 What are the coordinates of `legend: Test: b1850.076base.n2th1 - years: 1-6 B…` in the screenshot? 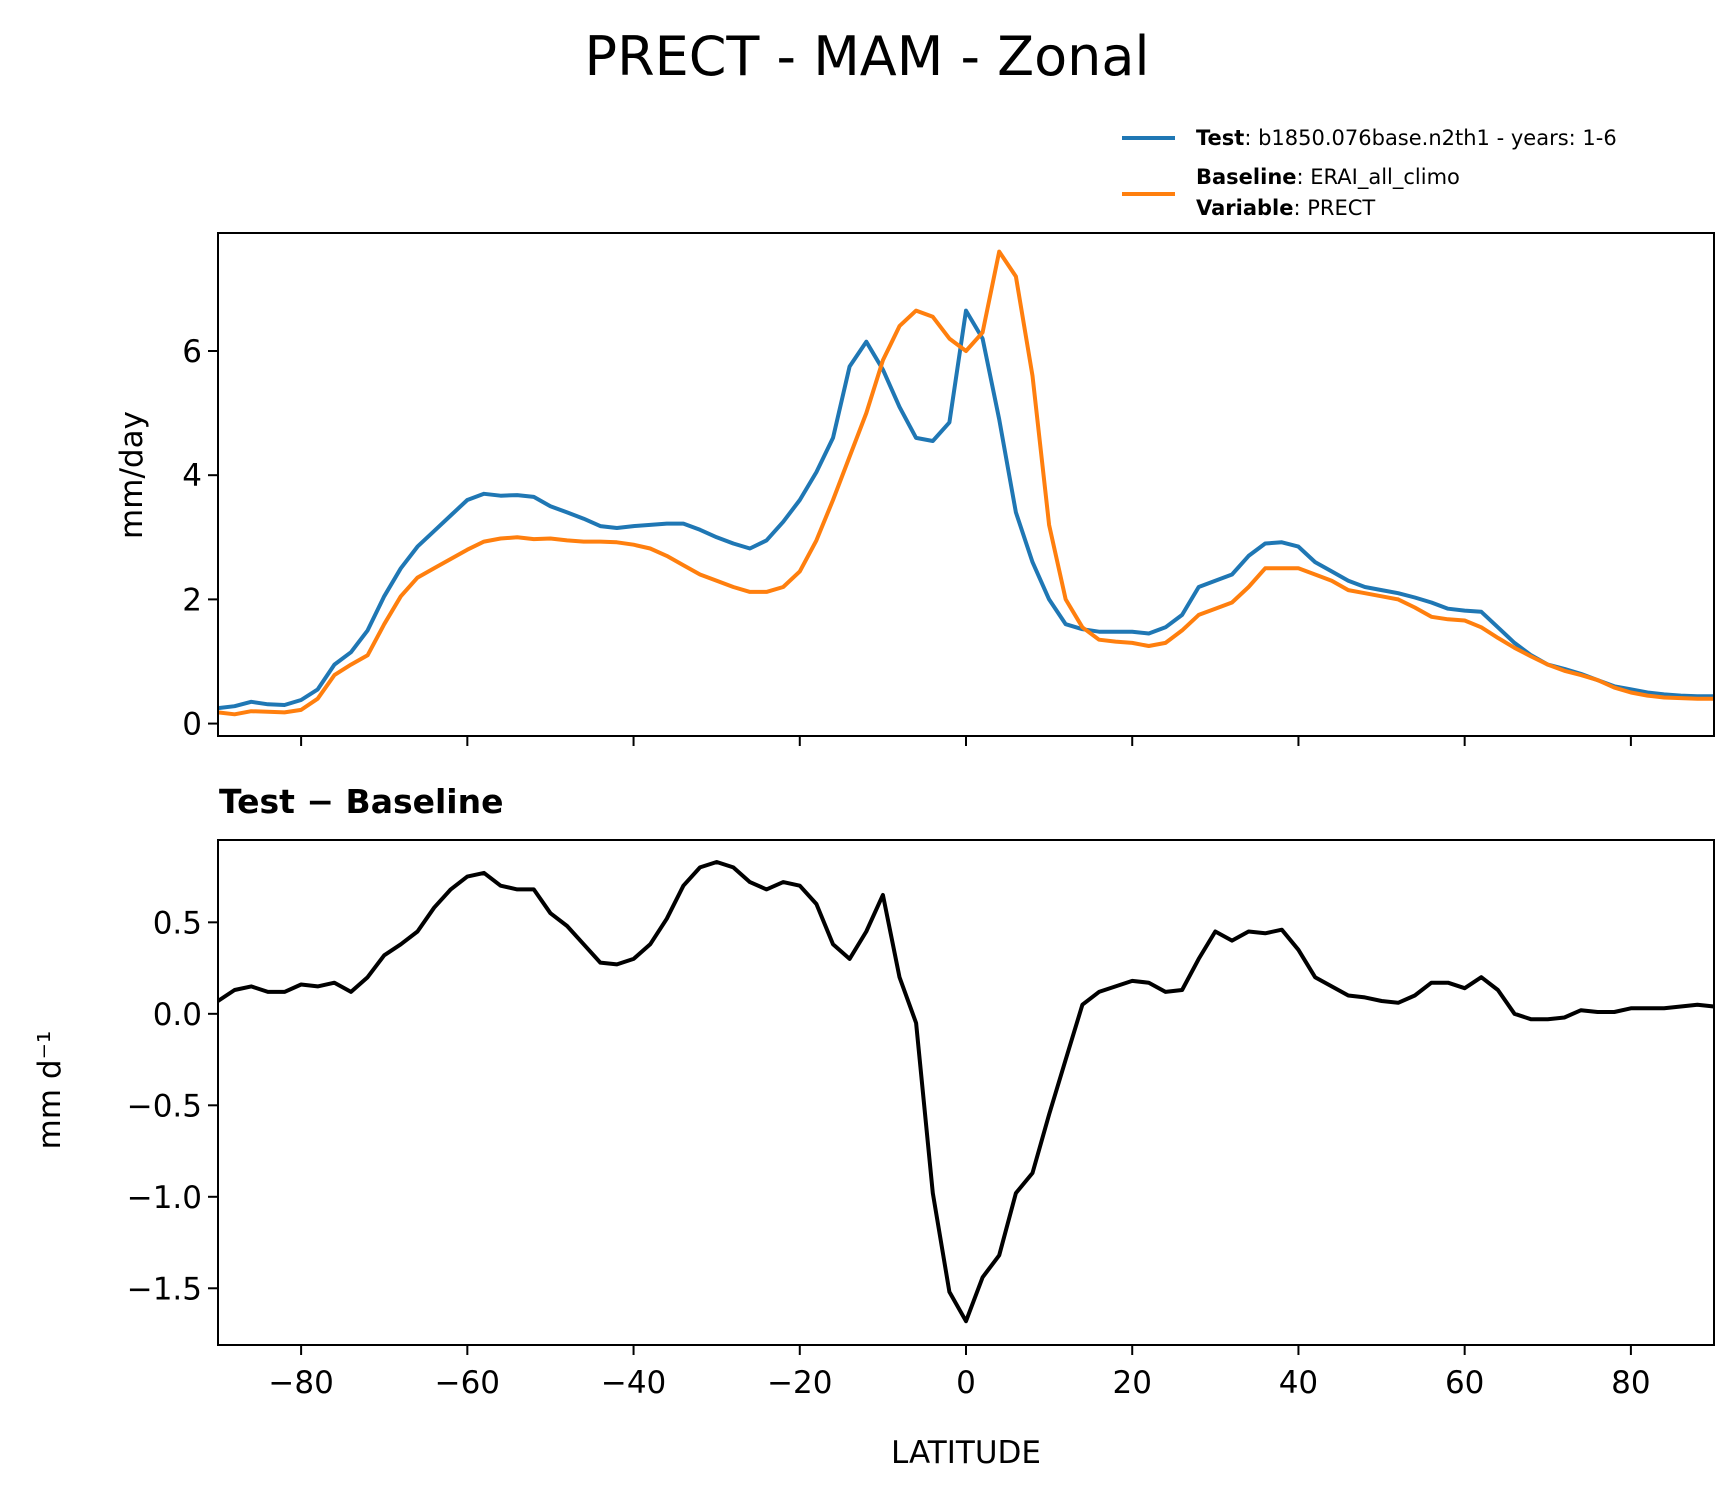 It's located at (1369, 173).